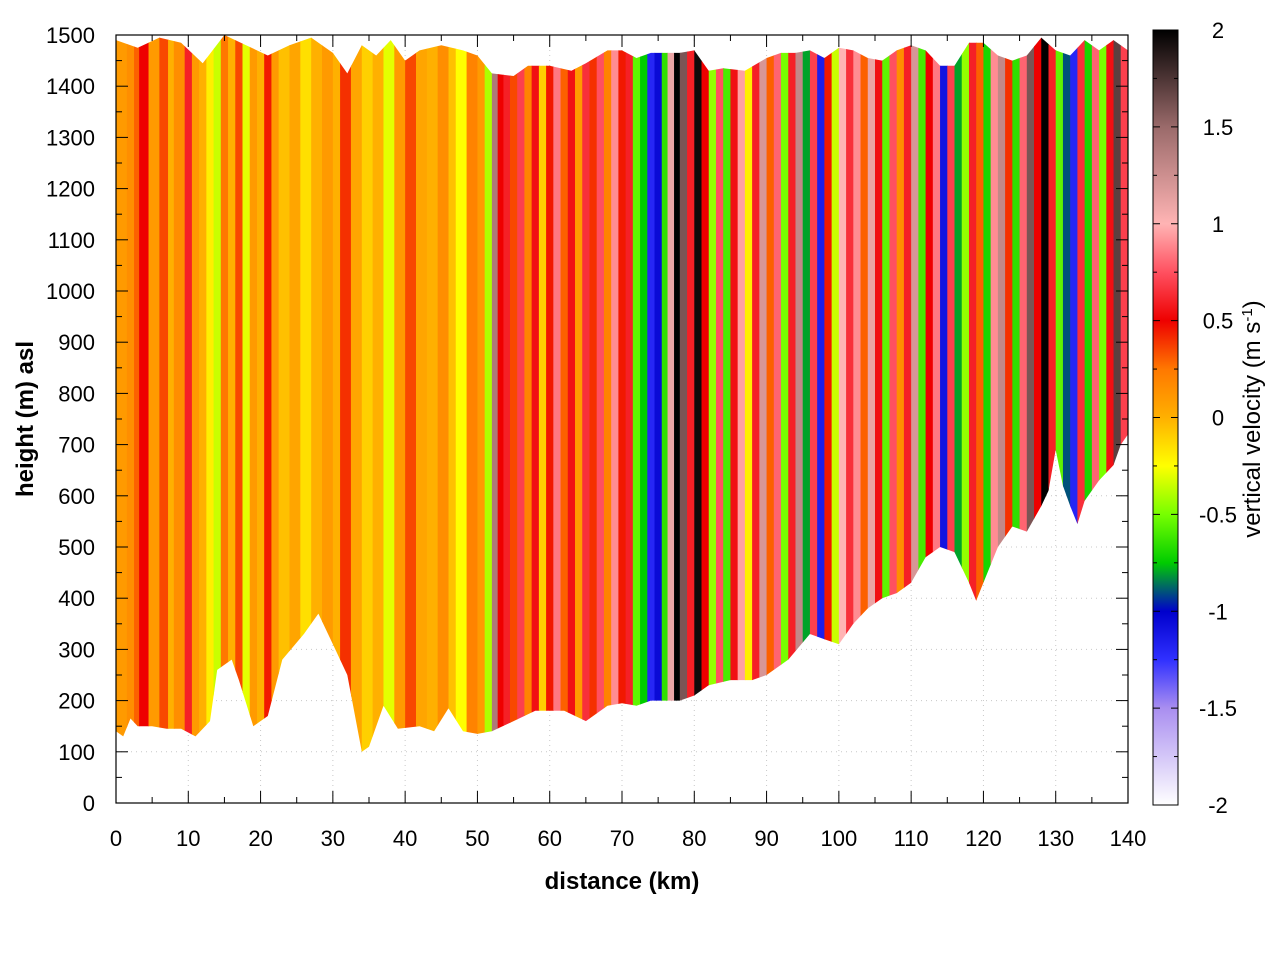  I want to click on y-tick-label: 700, so click(76, 445).